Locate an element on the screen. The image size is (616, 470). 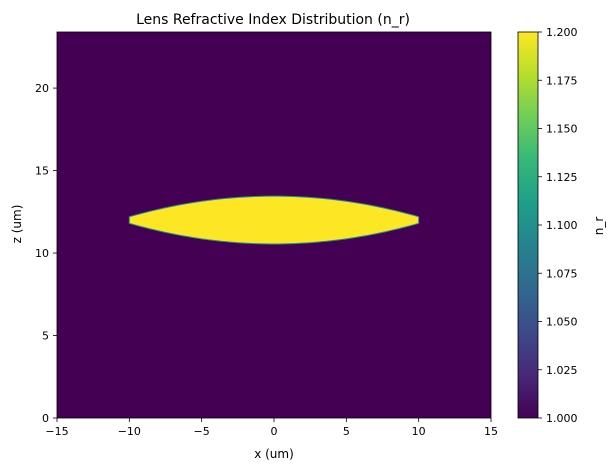
x-tick-label: −15 is located at coordinates (56, 431).